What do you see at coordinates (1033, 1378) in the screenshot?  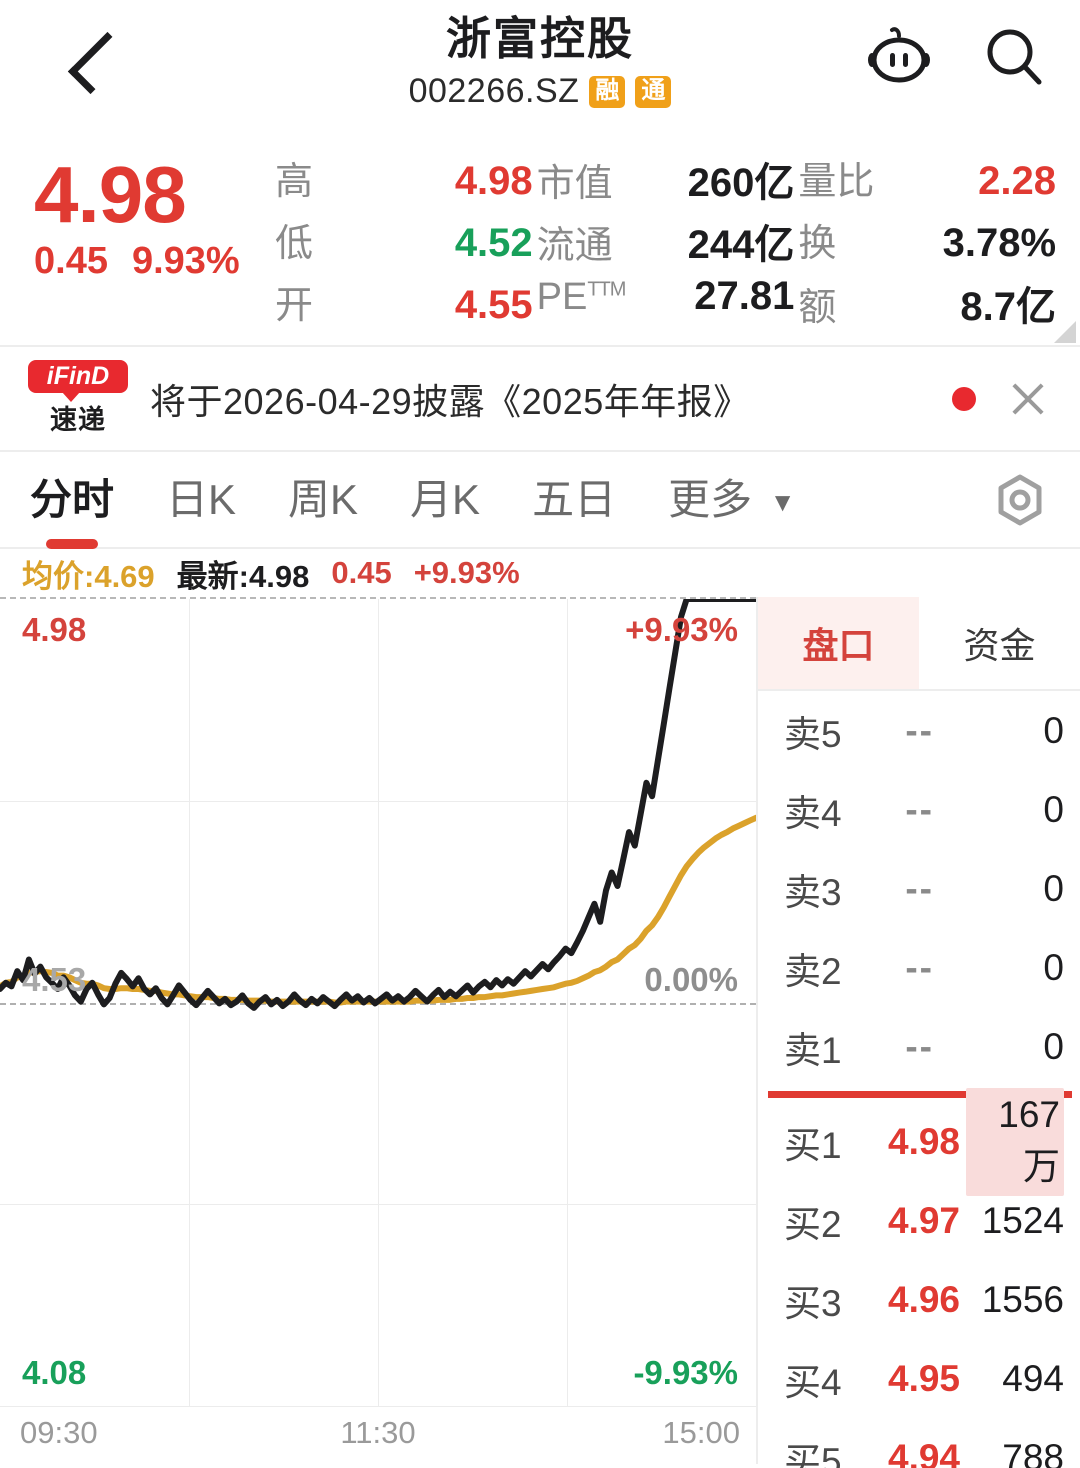 I see `row-volume: 494` at bounding box center [1033, 1378].